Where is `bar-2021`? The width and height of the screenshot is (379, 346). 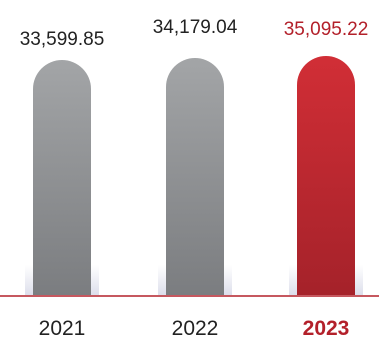
bar-2021 is located at coordinates (62, 177).